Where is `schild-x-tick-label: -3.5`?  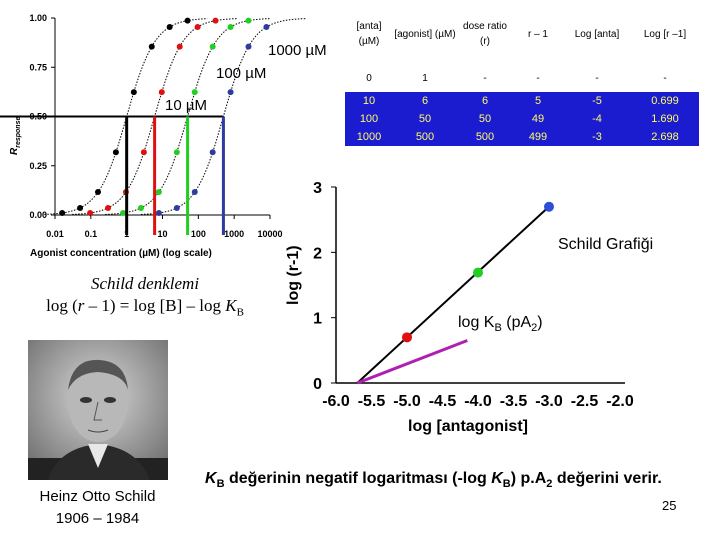 schild-x-tick-label: -3.5 is located at coordinates (514, 401).